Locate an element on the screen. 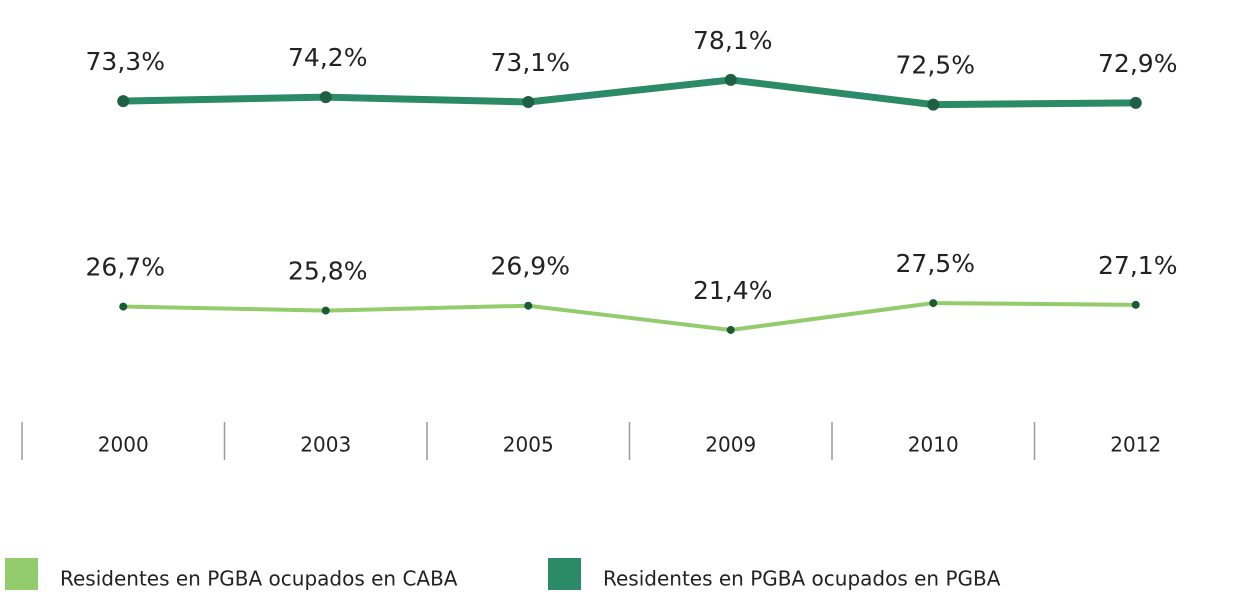 The width and height of the screenshot is (1233, 592). value-label: 78,1% is located at coordinates (732, 40).